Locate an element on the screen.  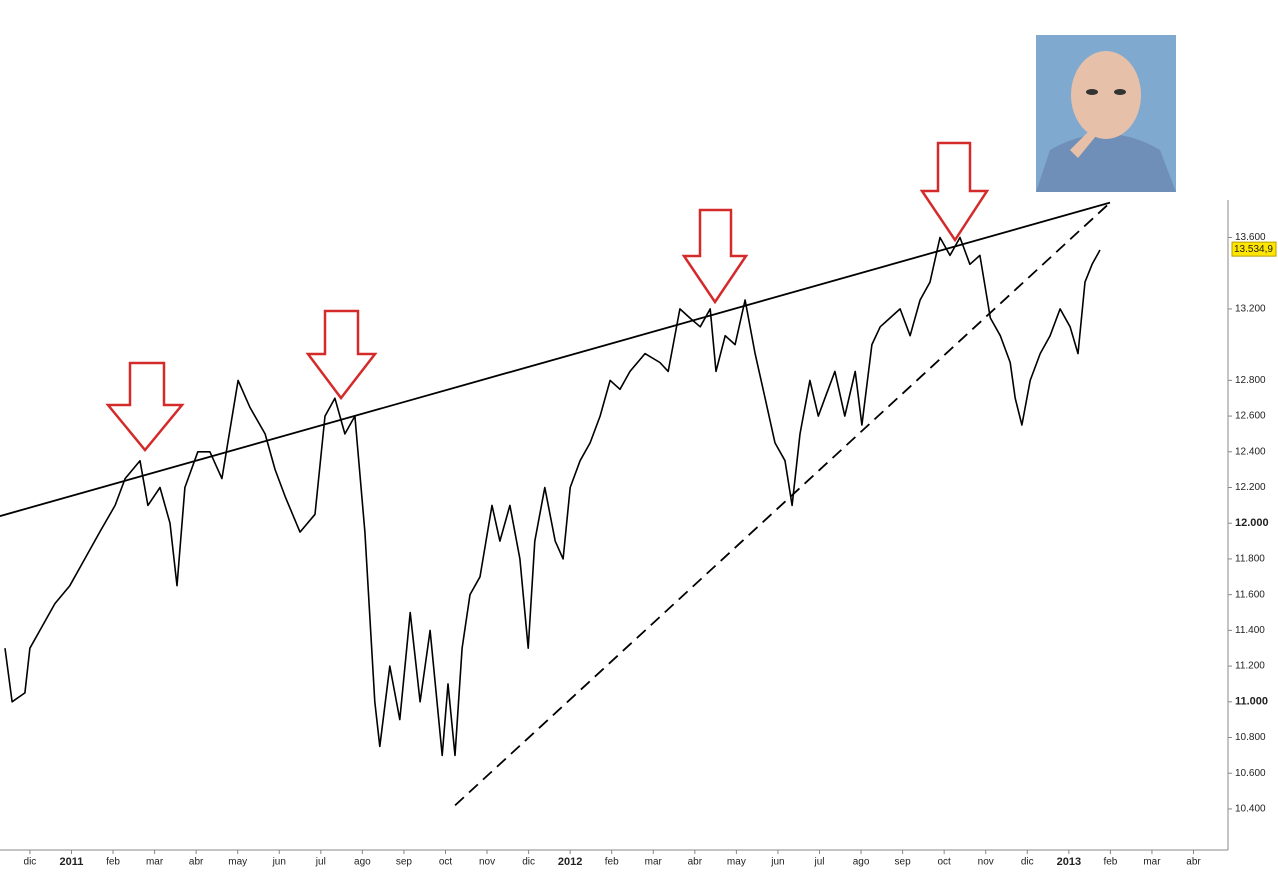
photo is located at coordinates (1106, 113).